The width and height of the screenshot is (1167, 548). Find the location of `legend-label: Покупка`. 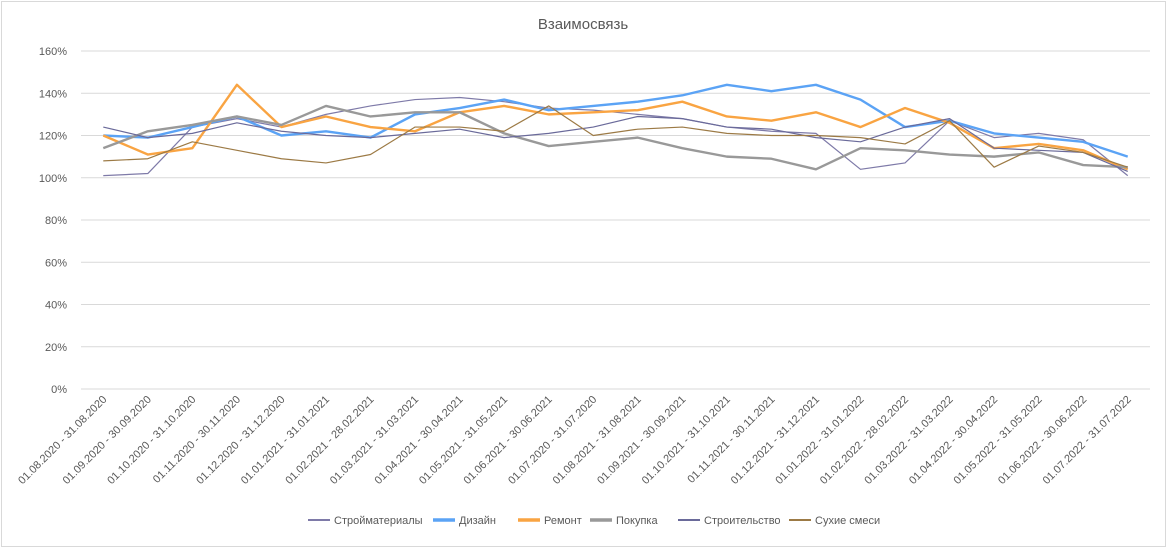

legend-label: Покупка is located at coordinates (637, 521).